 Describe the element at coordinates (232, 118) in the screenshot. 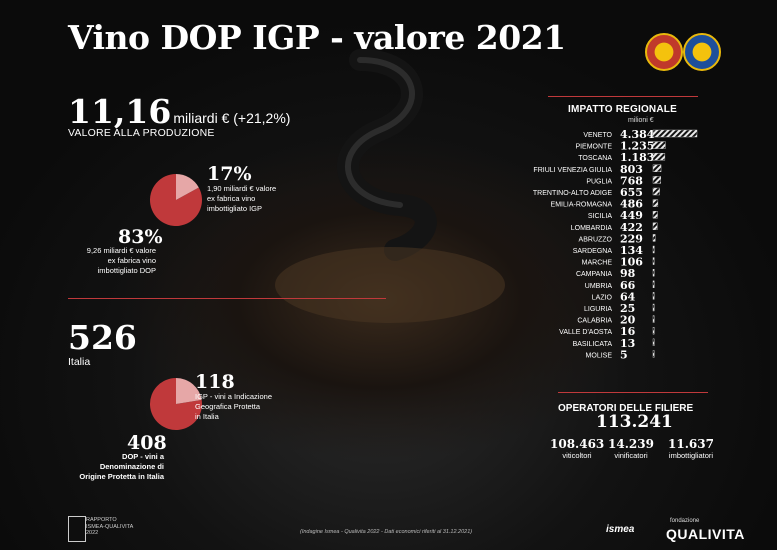

I see `production-unit: miliardi € (+21,2%)` at that location.